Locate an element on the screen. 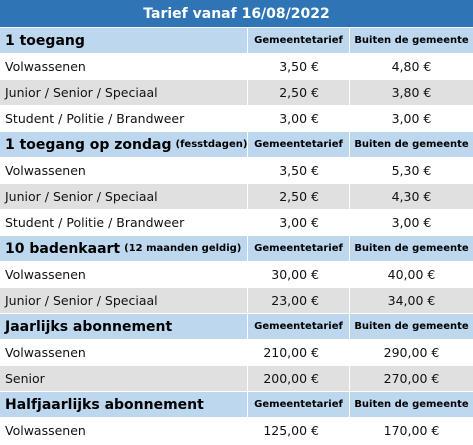 This screenshot has width=473, height=445. table-row: Junior / Senior / Speciaal 2,50 € 4,30 € is located at coordinates (236, 197).